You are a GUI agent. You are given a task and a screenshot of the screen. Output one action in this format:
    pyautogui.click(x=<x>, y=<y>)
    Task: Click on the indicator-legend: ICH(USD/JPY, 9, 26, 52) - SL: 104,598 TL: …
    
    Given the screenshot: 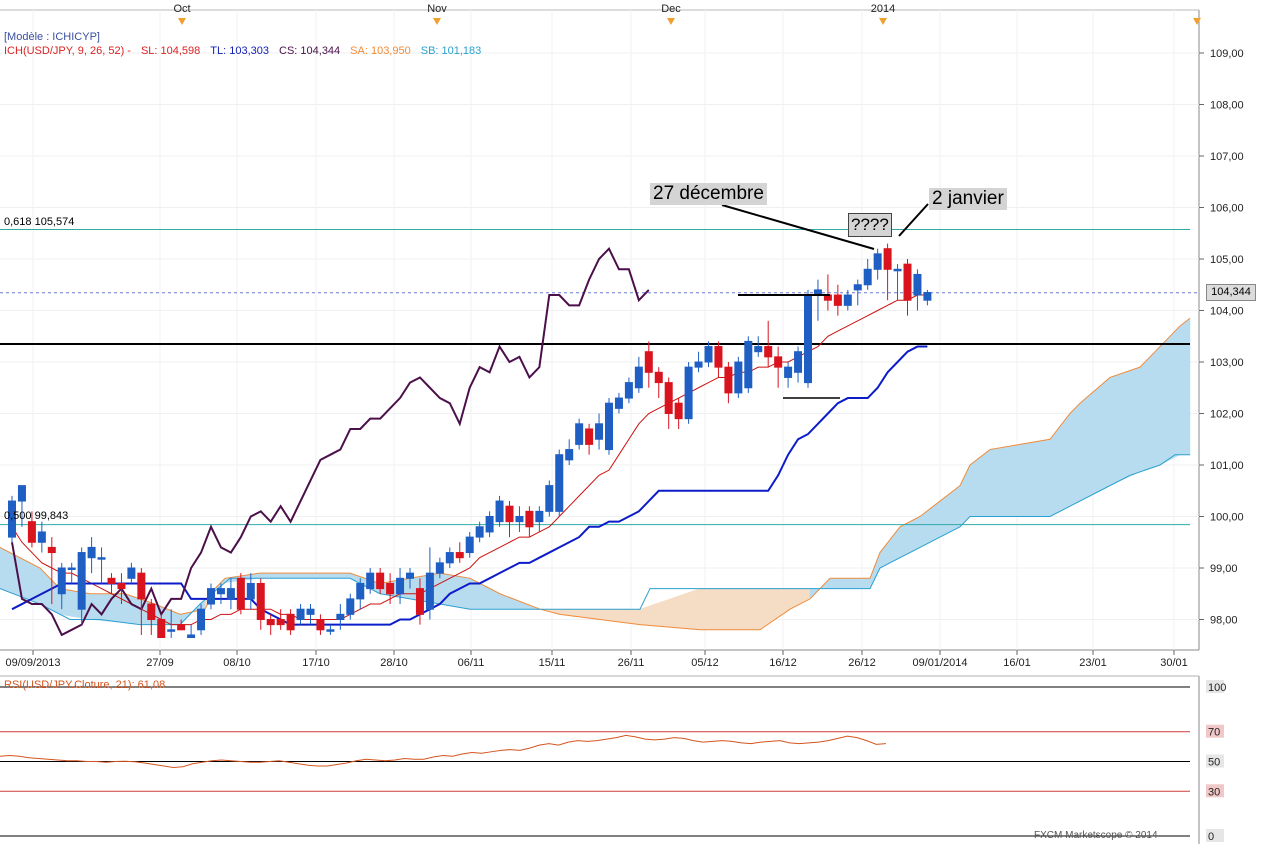 What is the action you would take?
    pyautogui.click(x=247, y=51)
    